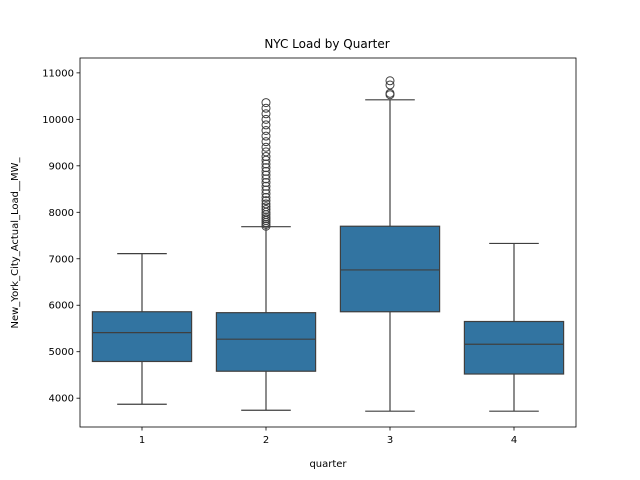 This screenshot has width=640, height=480. I want to click on x-tick-label: 4, so click(514, 440).